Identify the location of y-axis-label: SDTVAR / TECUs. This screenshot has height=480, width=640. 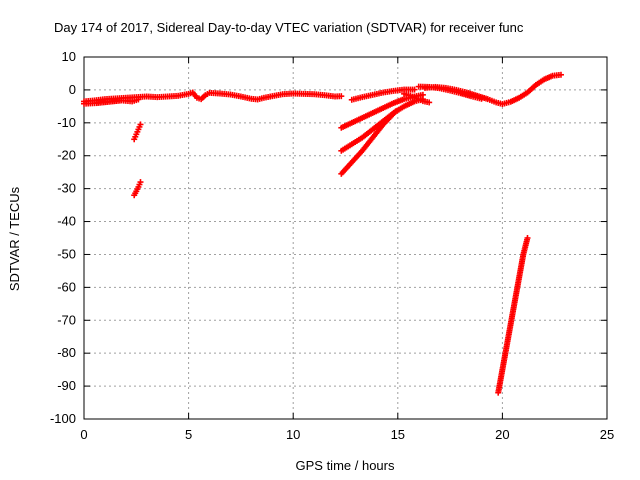
(14, 238).